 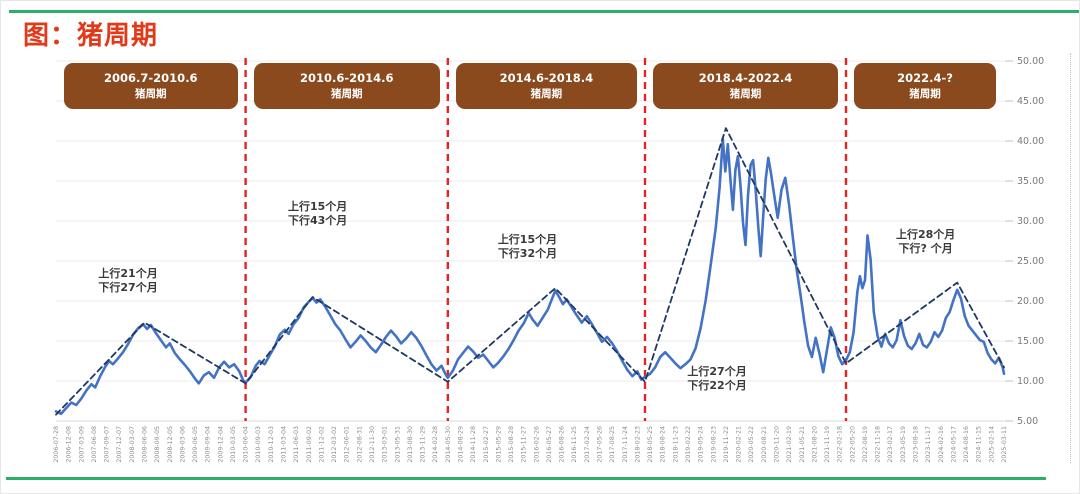 I want to click on x-tick-label: 2011-09-02, so click(x=309, y=444).